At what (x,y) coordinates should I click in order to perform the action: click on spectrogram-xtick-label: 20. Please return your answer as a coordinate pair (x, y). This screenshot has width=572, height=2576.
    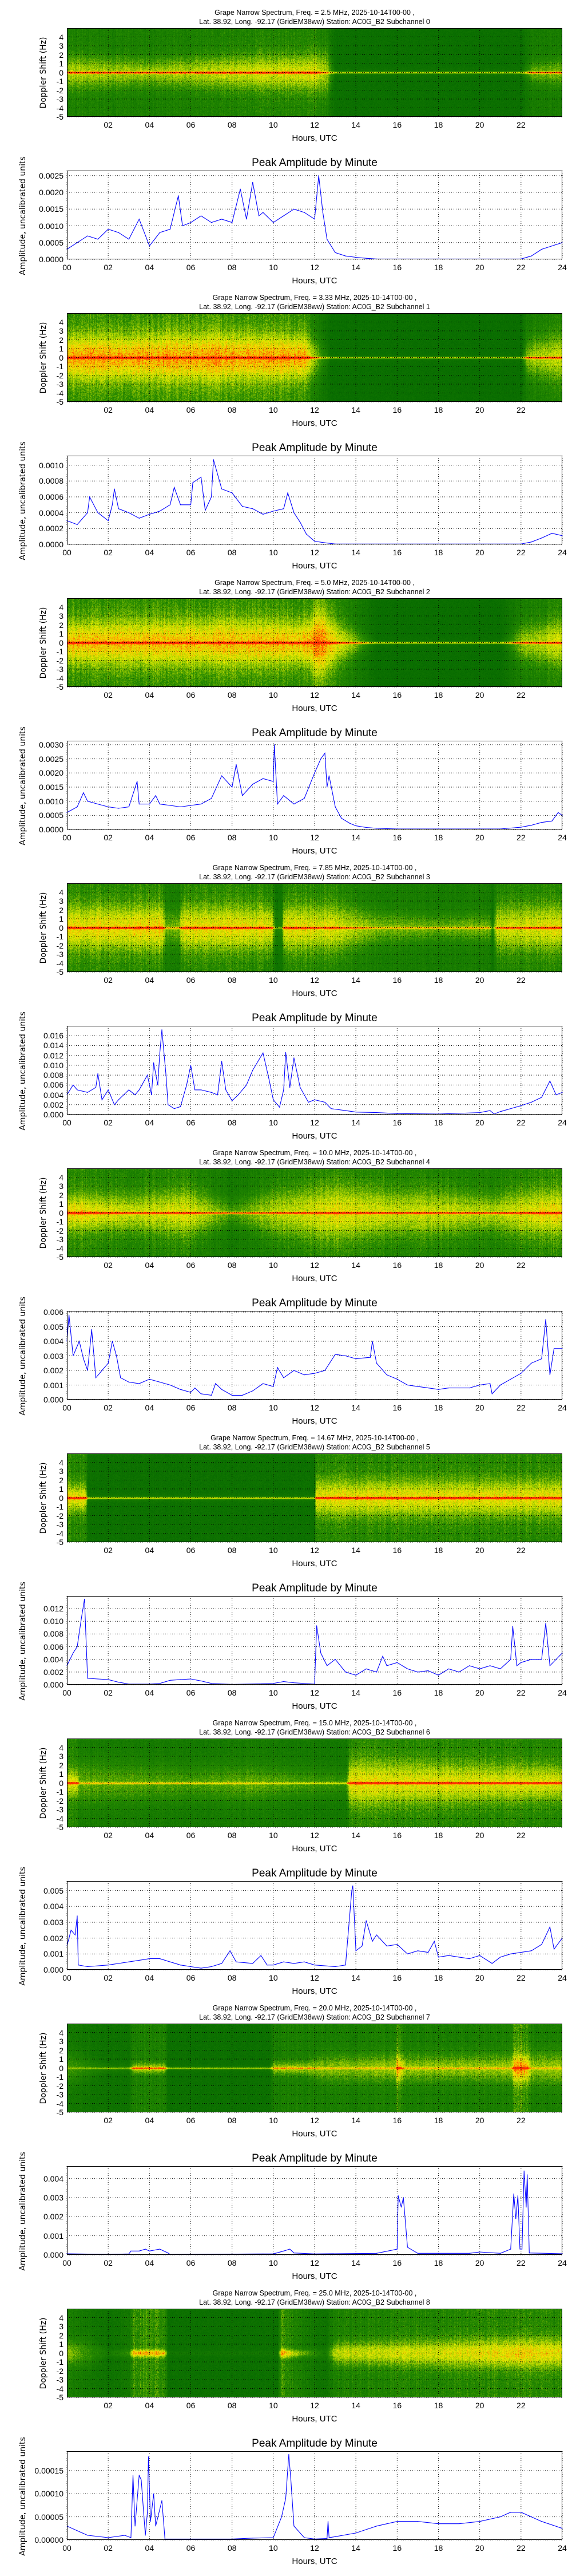
    Looking at the image, I should click on (479, 1265).